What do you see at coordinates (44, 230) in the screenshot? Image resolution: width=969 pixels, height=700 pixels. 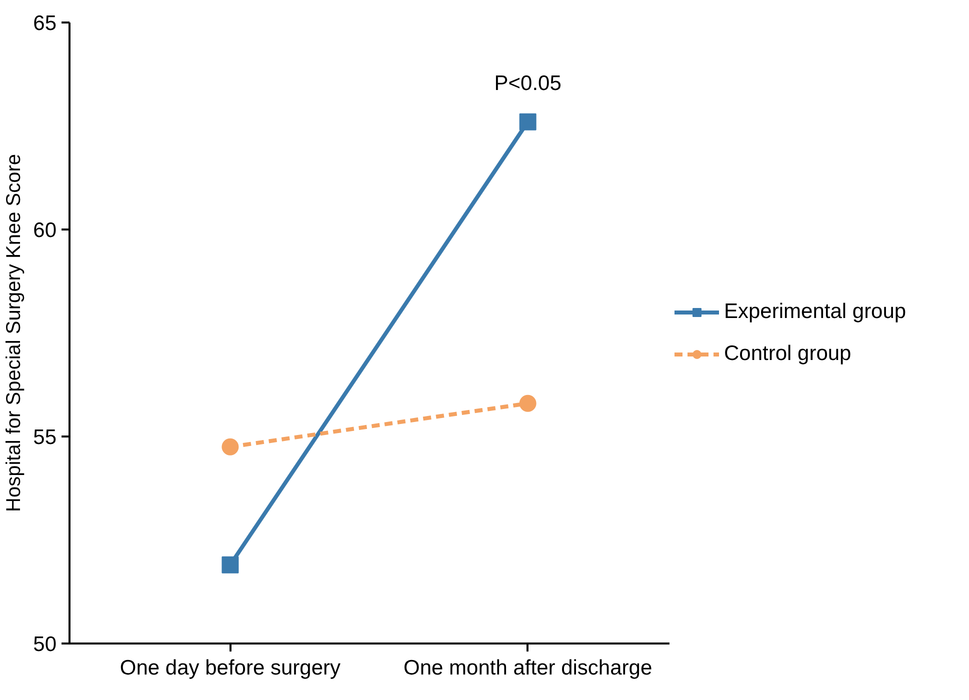 I see `y-tick-label: 60` at bounding box center [44, 230].